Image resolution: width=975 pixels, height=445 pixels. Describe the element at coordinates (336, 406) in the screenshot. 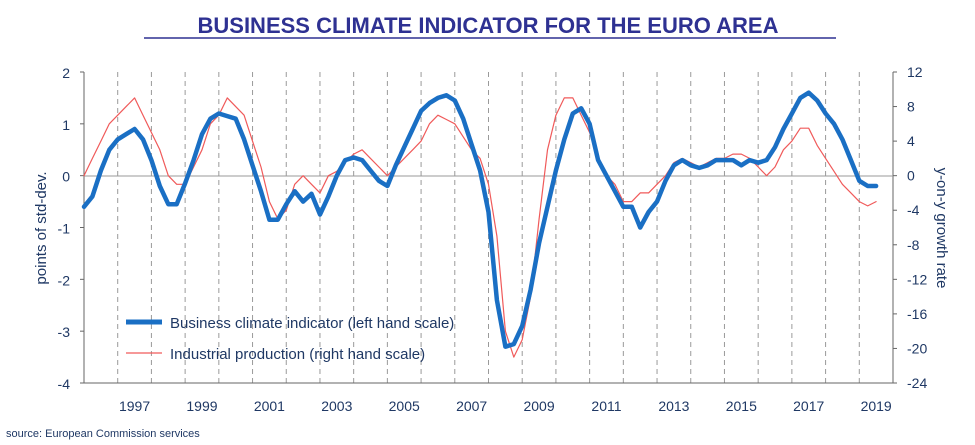

I see `x-tick-label: 2003` at that location.